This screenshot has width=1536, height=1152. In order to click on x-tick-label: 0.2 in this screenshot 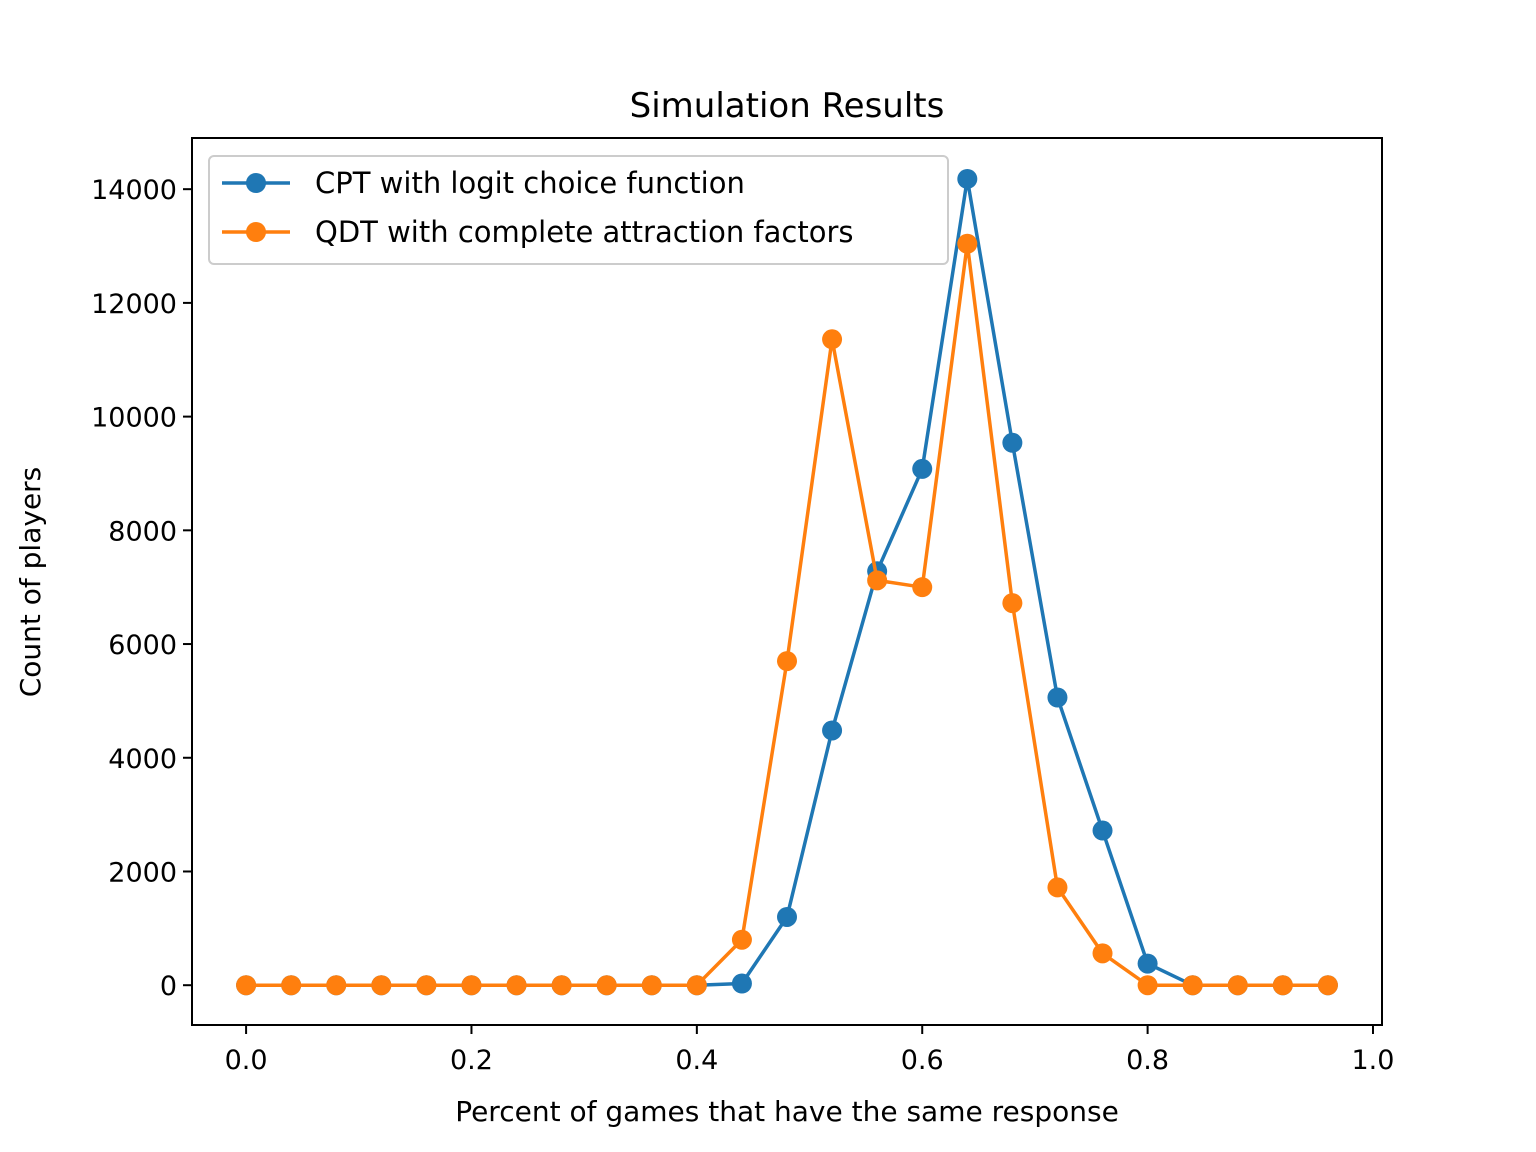, I will do `click(471, 1060)`.